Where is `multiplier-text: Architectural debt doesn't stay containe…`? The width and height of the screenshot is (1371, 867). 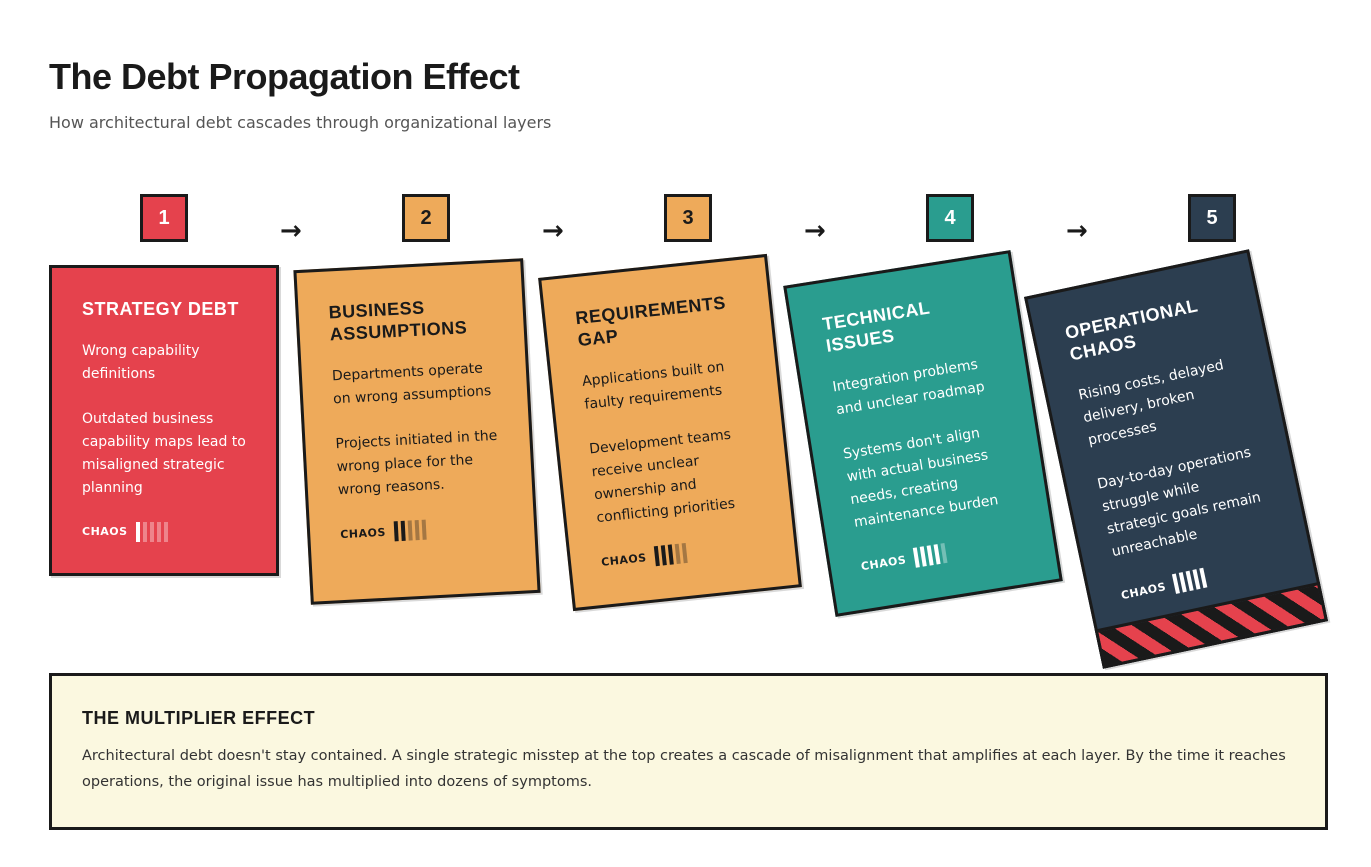
multiplier-text: Architectural debt doesn't stay containe… is located at coordinates (684, 769).